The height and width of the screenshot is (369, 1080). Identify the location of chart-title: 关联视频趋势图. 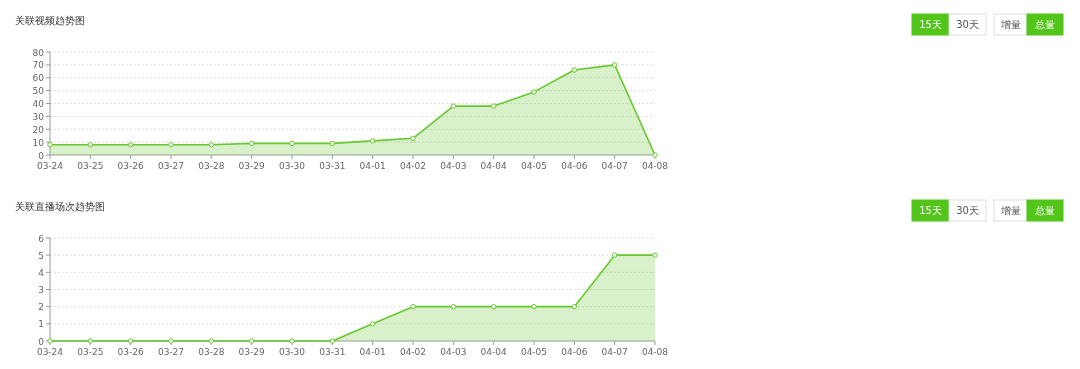
(50, 20).